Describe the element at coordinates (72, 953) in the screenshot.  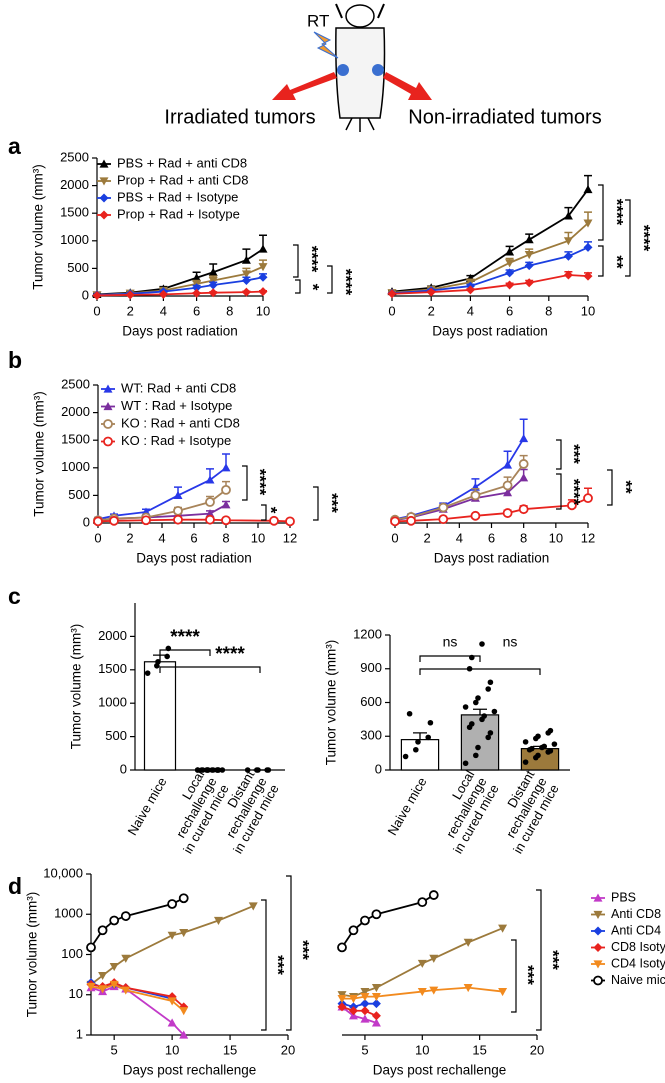
I see `y-tick-label: 100` at that location.